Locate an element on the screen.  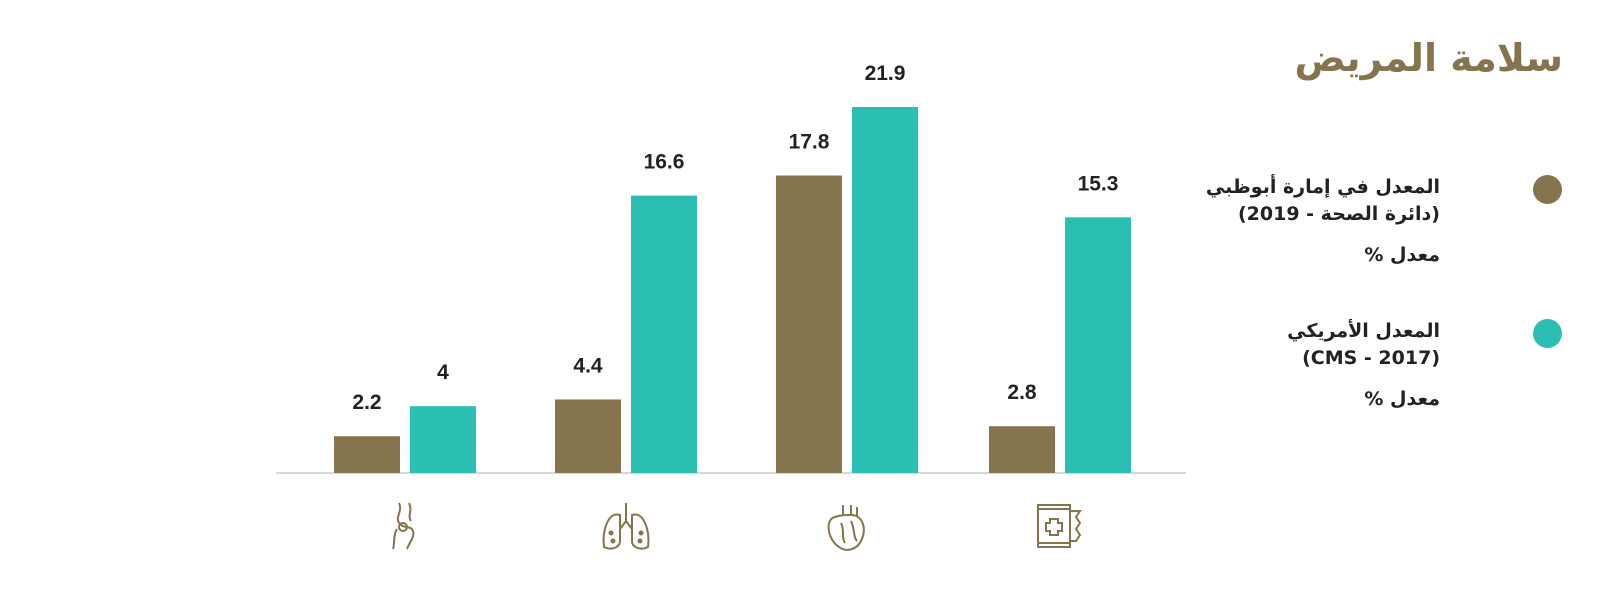
data-label: 16.6 is located at coordinates (664, 162).